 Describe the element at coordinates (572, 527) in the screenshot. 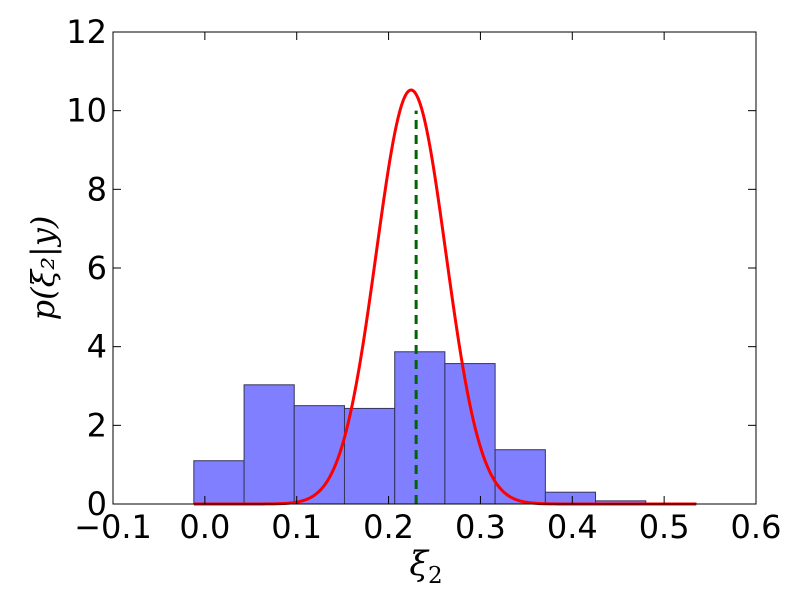

I see `x-tick-label: 0.4` at that location.